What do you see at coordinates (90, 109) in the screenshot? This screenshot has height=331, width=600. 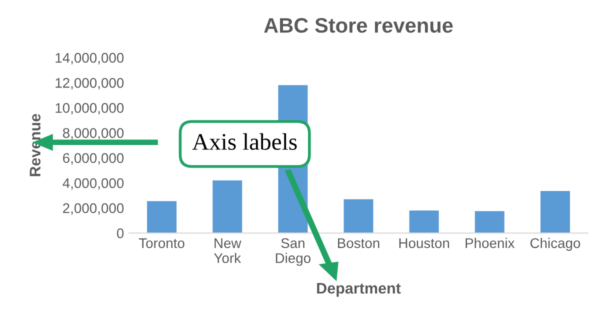 I see `y-tick-label: 10,000,000` at bounding box center [90, 109].